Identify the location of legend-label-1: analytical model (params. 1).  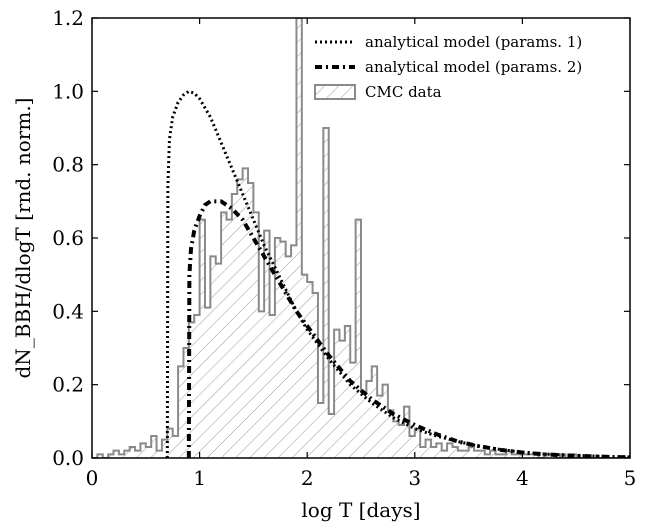
(473, 42).